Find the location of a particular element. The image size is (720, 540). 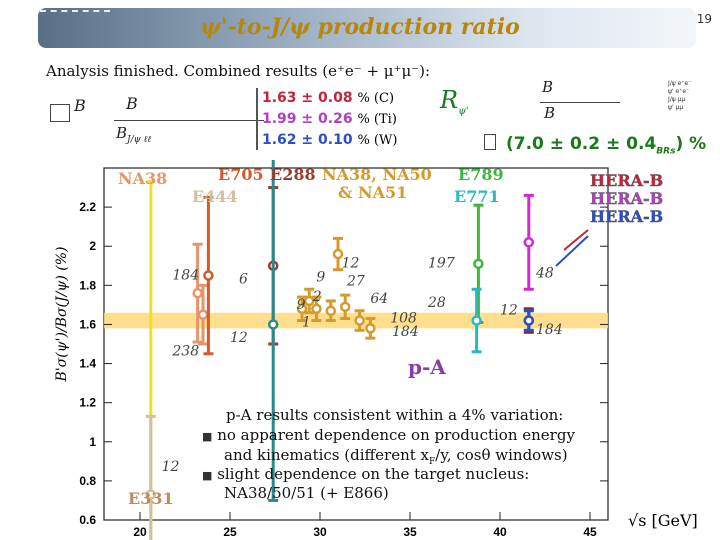

experiment-label: E789 is located at coordinates (481, 174).